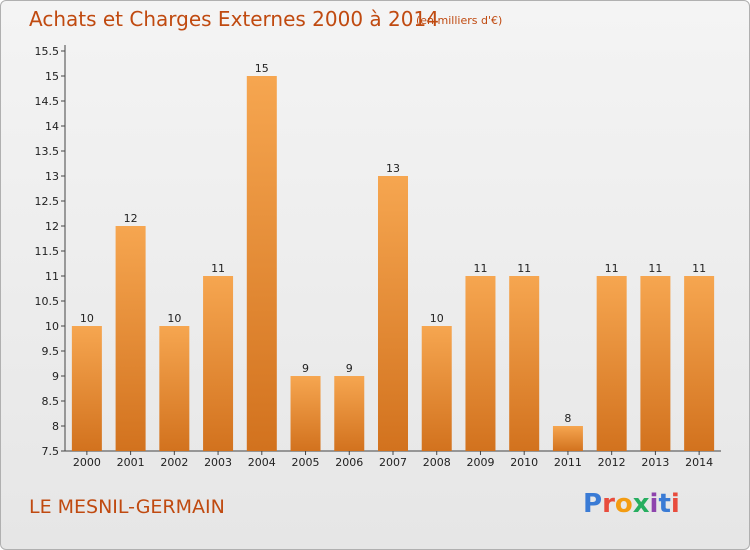  Describe the element at coordinates (623, 504) in the screenshot. I see `logo-letter: o` at that location.